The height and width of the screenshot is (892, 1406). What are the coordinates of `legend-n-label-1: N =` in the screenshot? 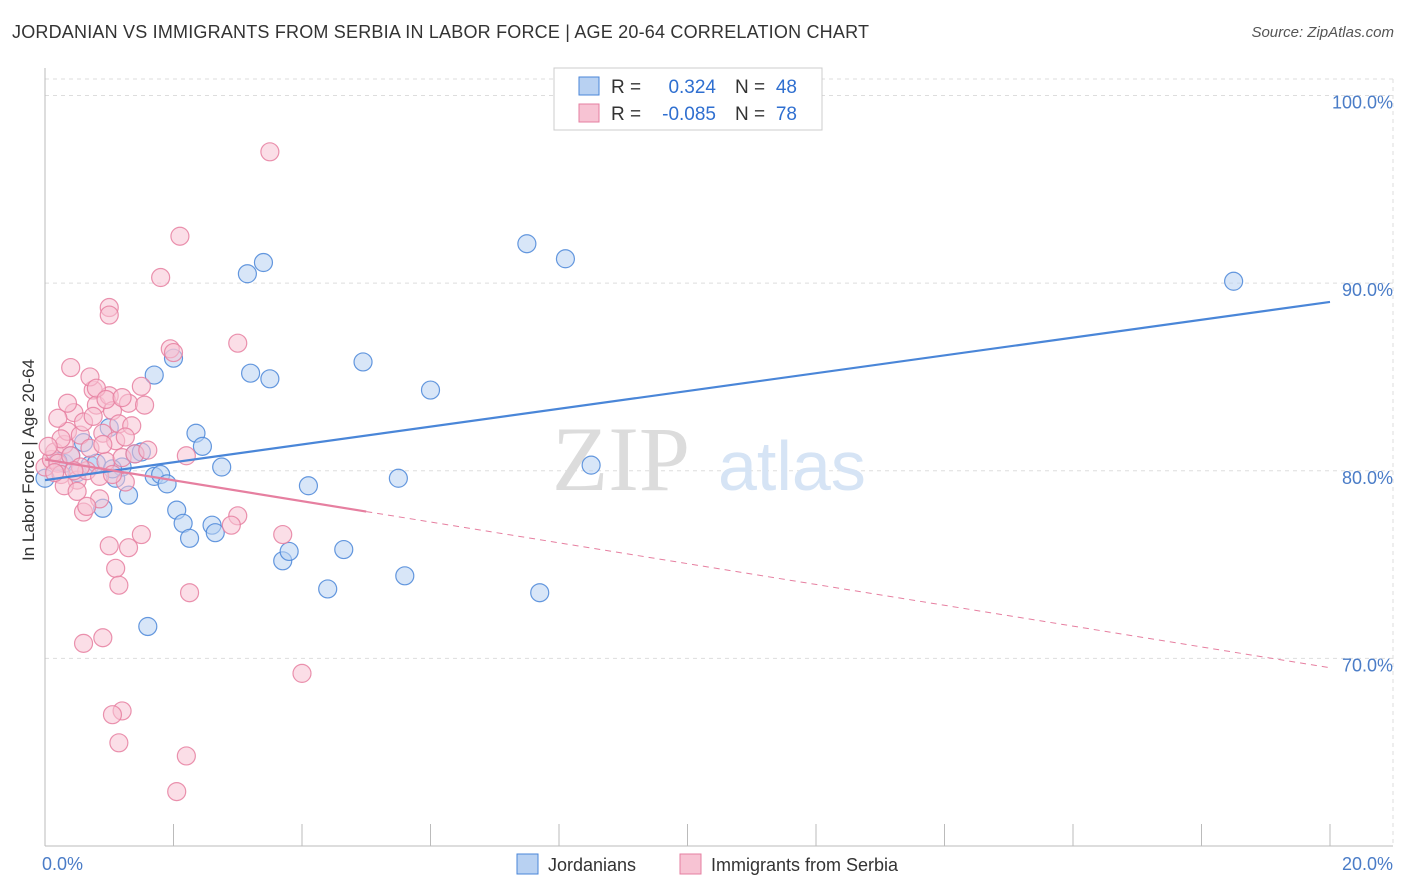 It's located at (750, 87).